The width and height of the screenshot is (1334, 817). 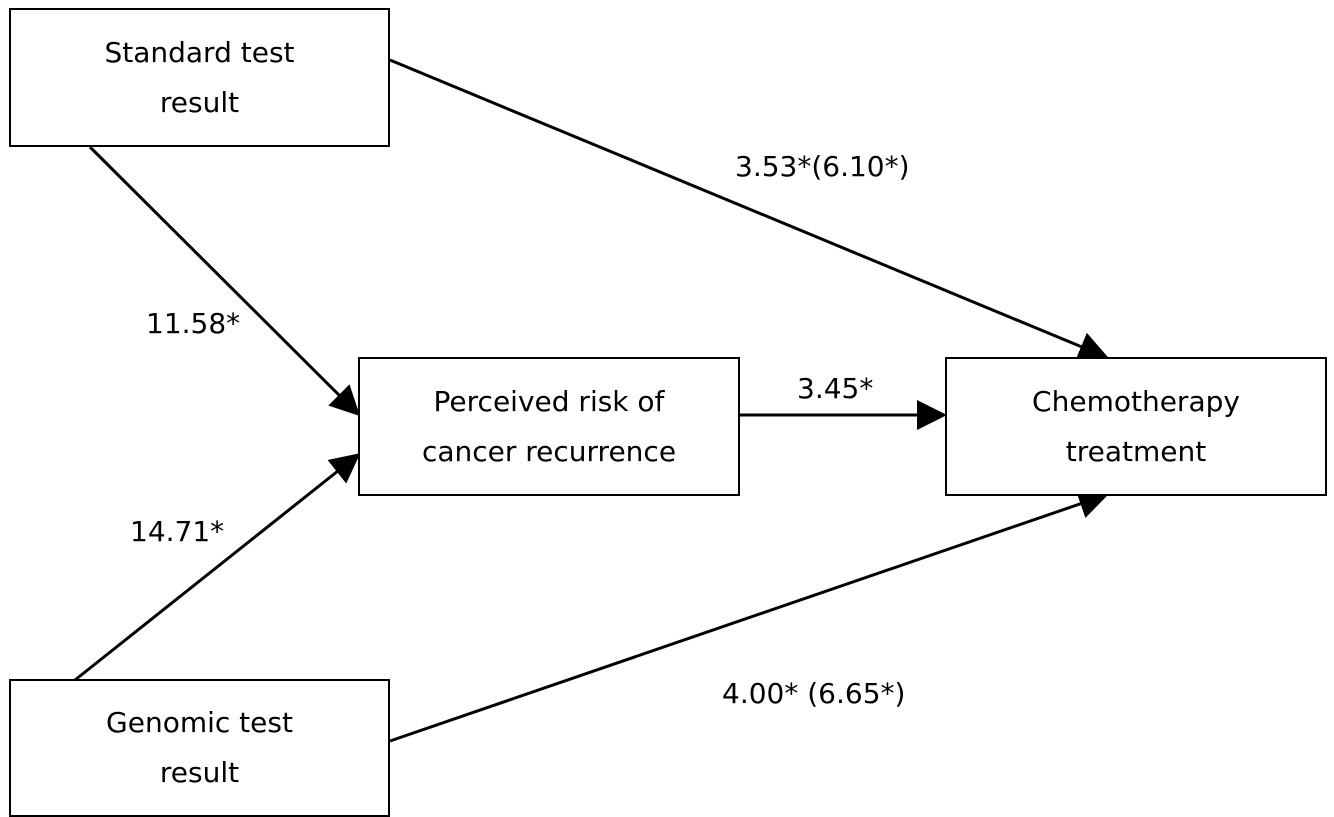 What do you see at coordinates (193, 323) in the screenshot?
I see `label-standard-to-perceived: 11.58*` at bounding box center [193, 323].